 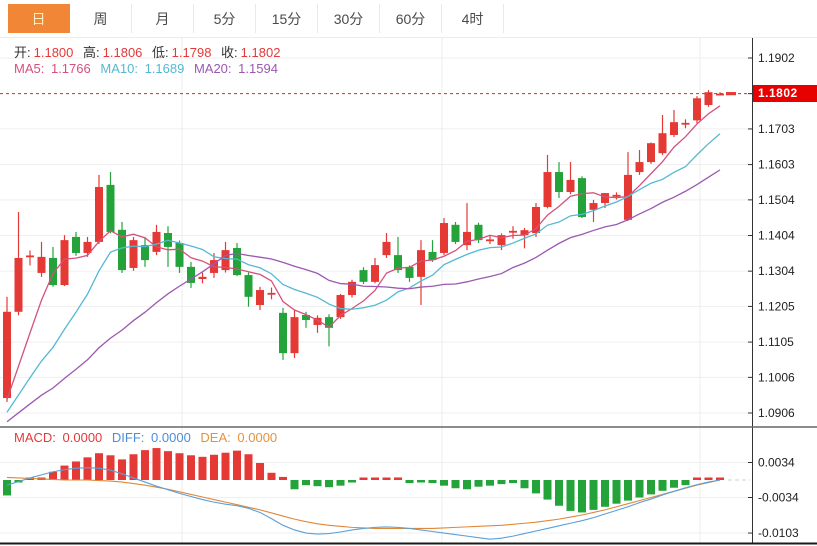 I want to click on macd-histogram, so click(x=363, y=480).